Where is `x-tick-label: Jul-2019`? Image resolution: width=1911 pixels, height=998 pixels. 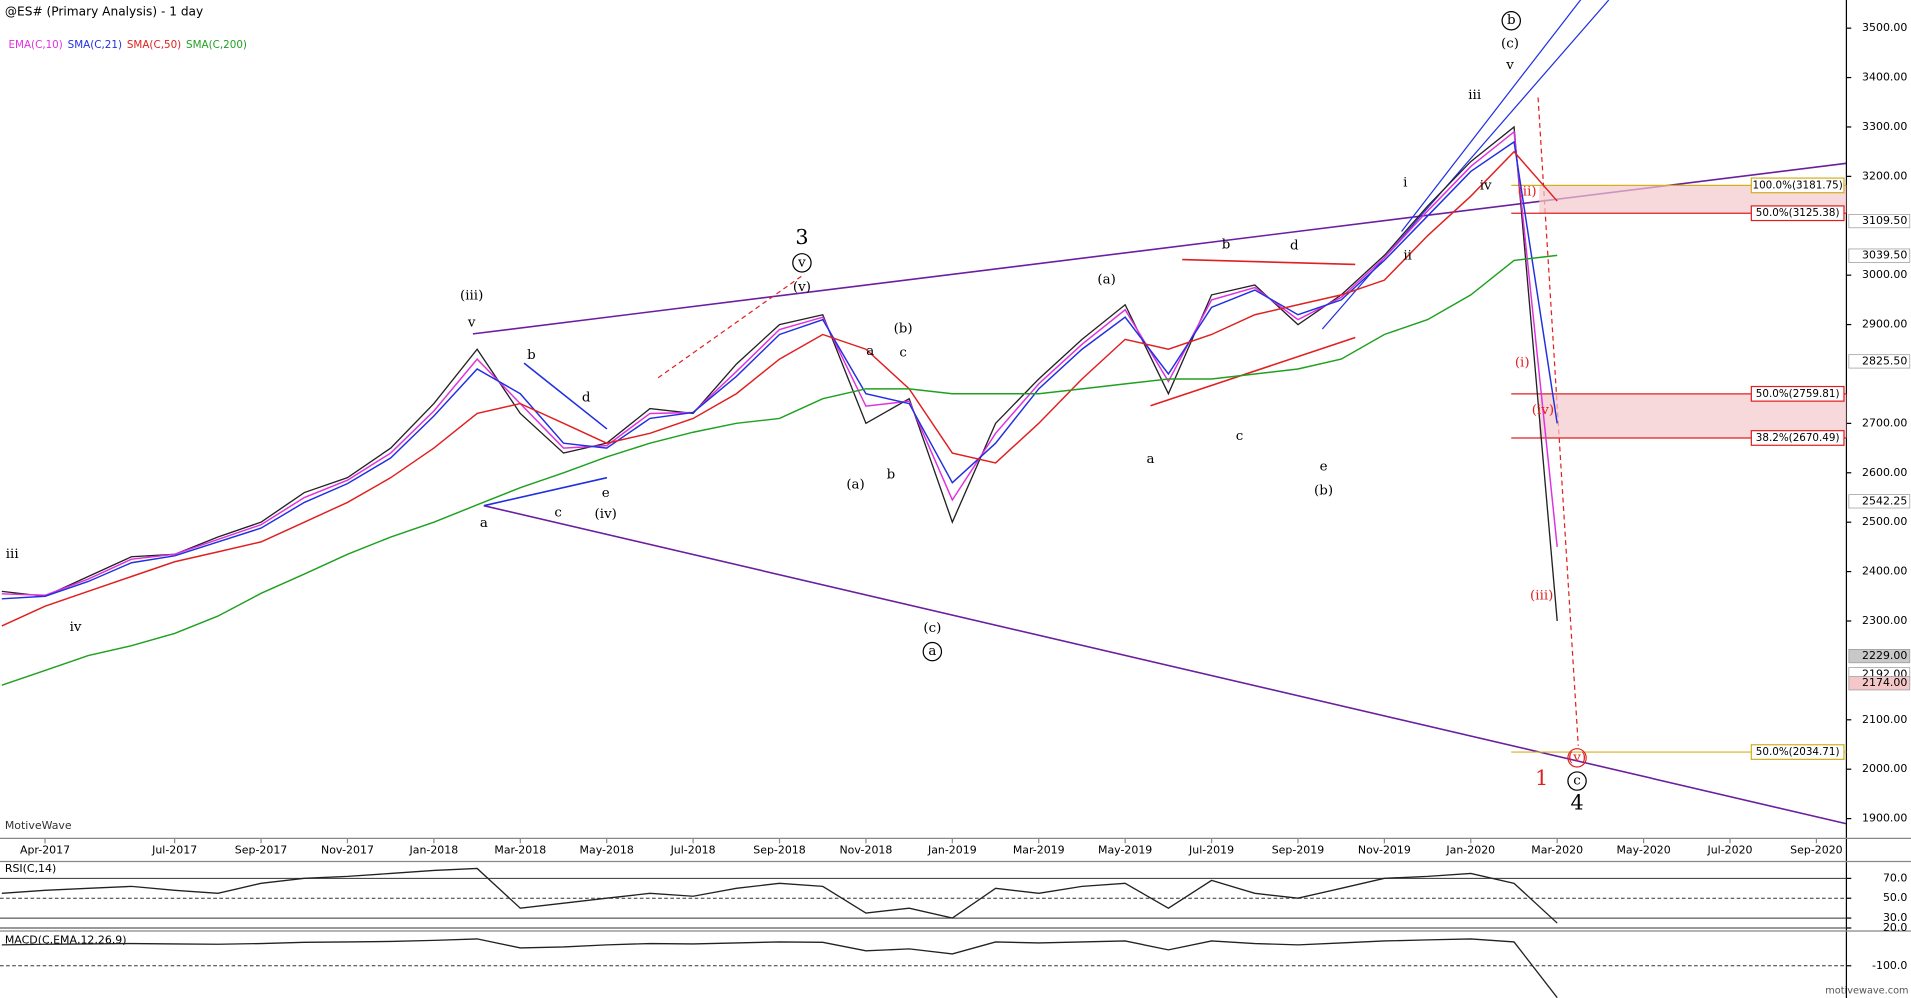
x-tick-label: Jul-2019 is located at coordinates (1211, 850).